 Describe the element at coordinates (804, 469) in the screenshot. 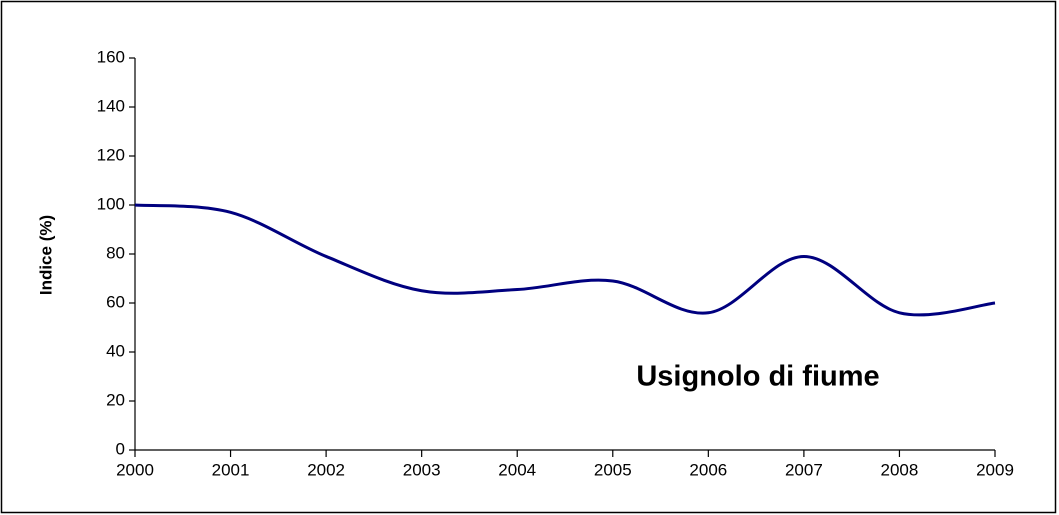

I see `x-tick-label: 2007` at that location.